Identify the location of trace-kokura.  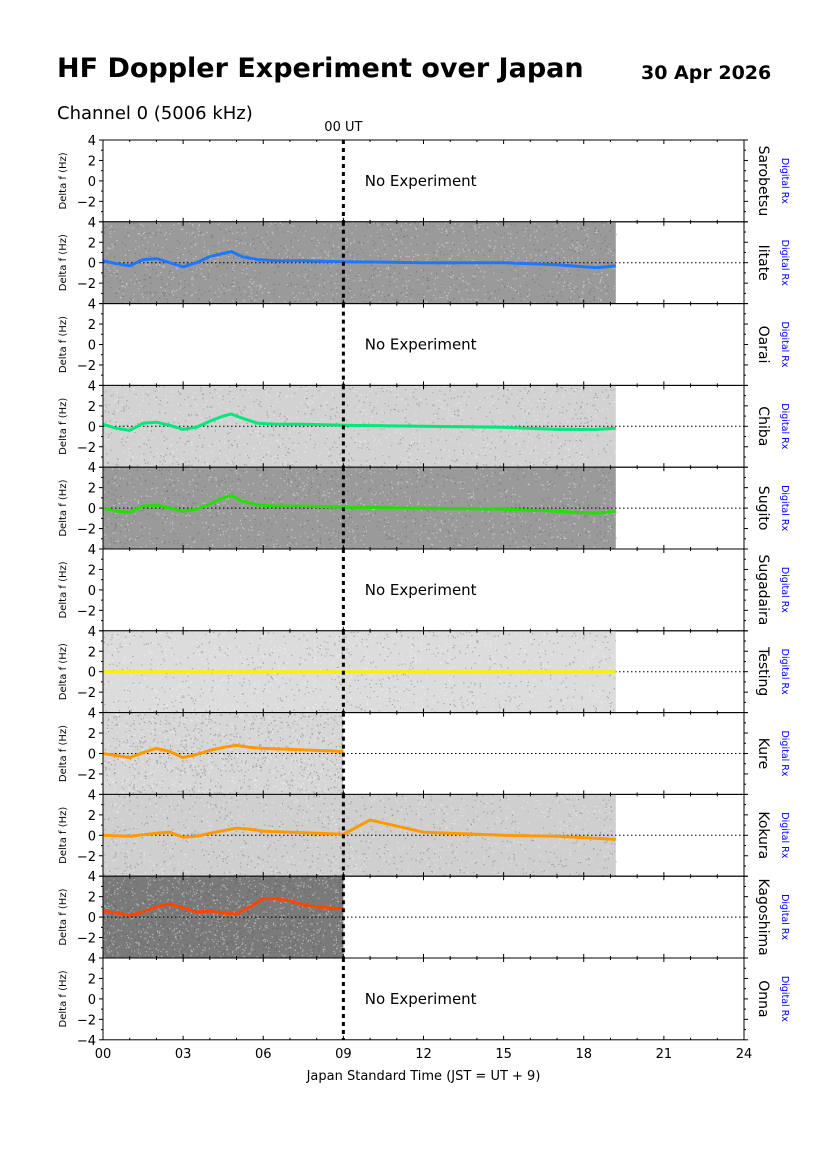
(359, 829).